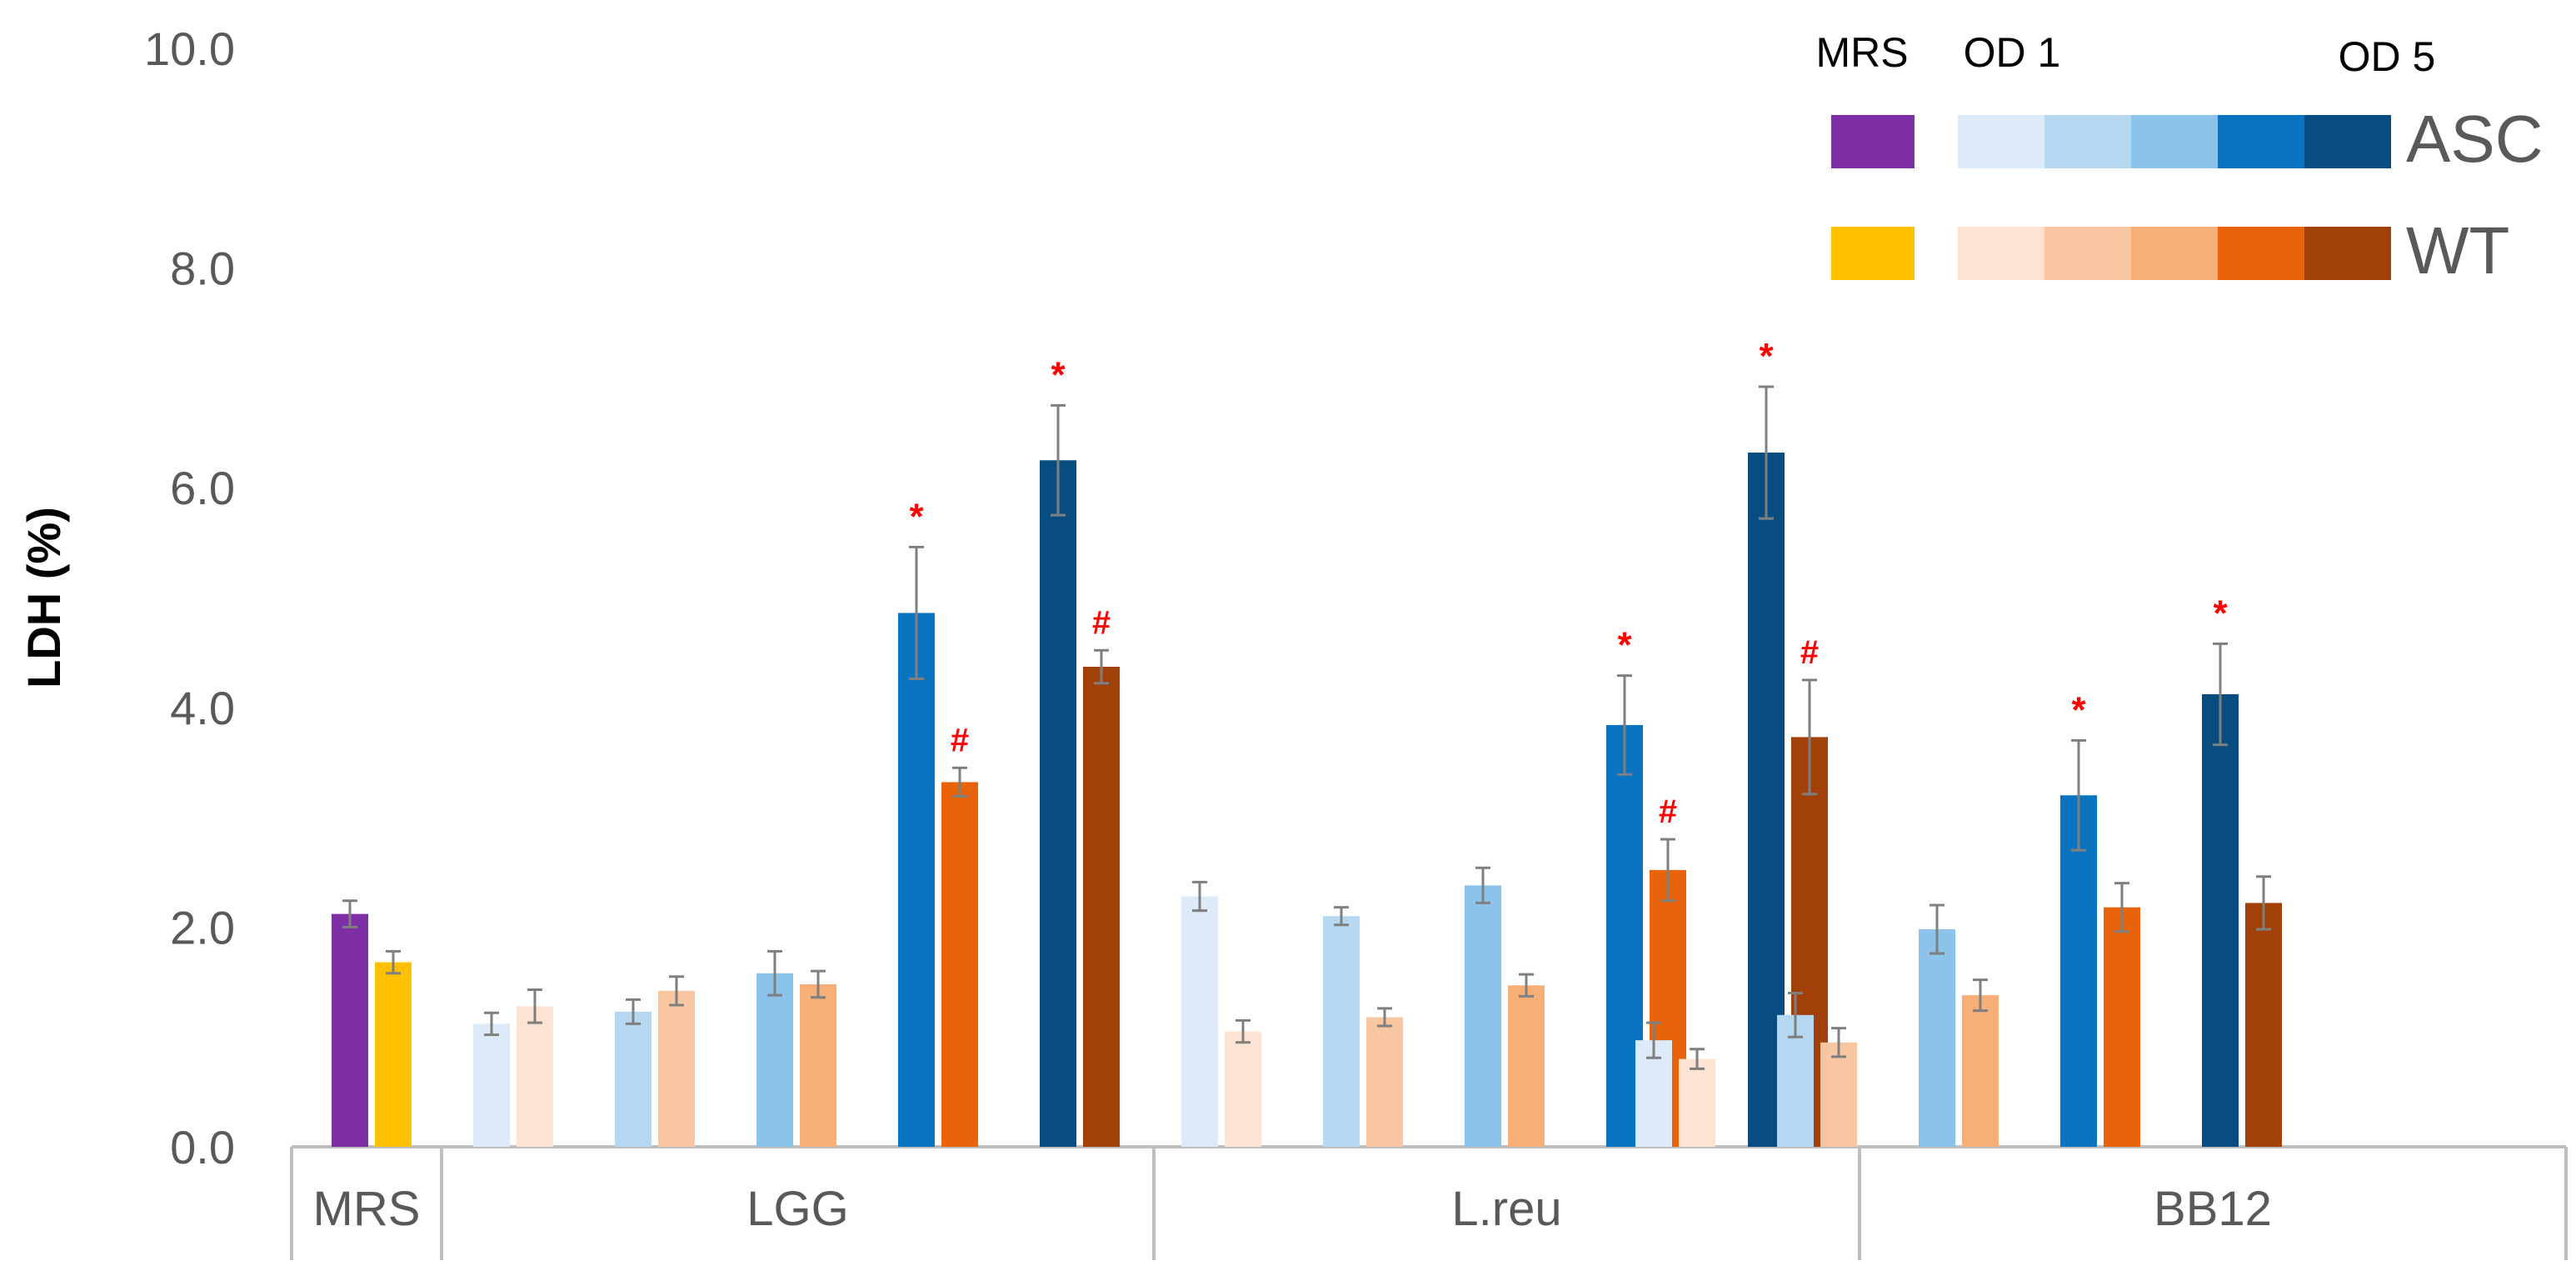 The width and height of the screenshot is (2576, 1276). Describe the element at coordinates (2012, 52) in the screenshot. I see `legend-od1-label: OD 1` at that location.